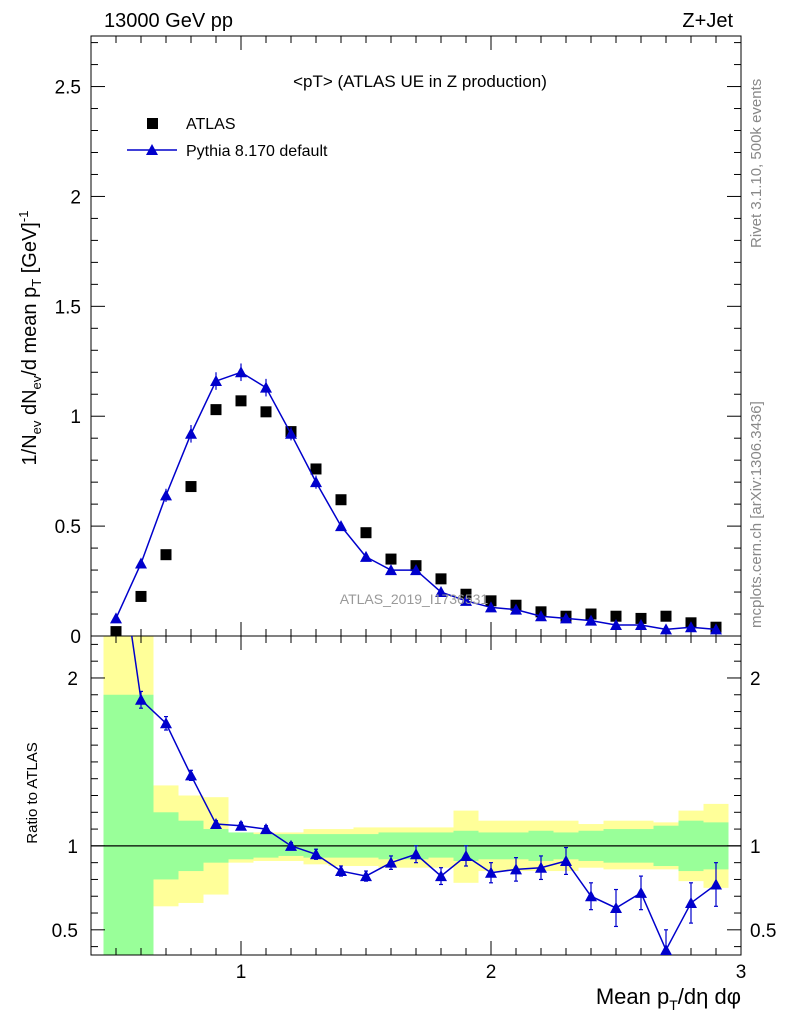 This screenshot has height=1024, width=786. What do you see at coordinates (741, 972) in the screenshot?
I see `x-tick-label: 3` at bounding box center [741, 972].